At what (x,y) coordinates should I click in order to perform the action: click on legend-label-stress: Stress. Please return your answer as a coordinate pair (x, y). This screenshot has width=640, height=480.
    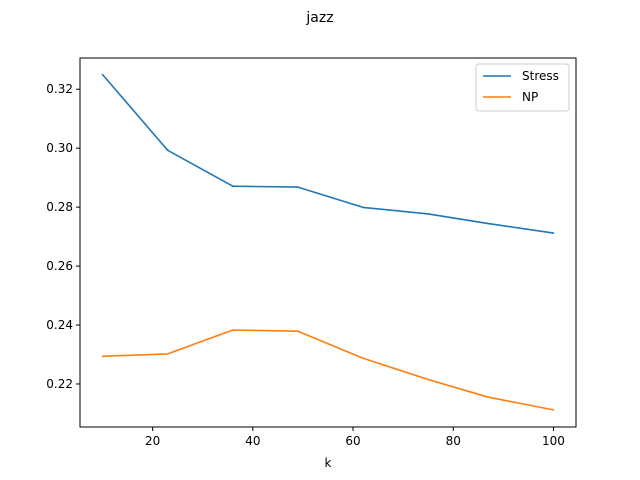
    Looking at the image, I should click on (540, 76).